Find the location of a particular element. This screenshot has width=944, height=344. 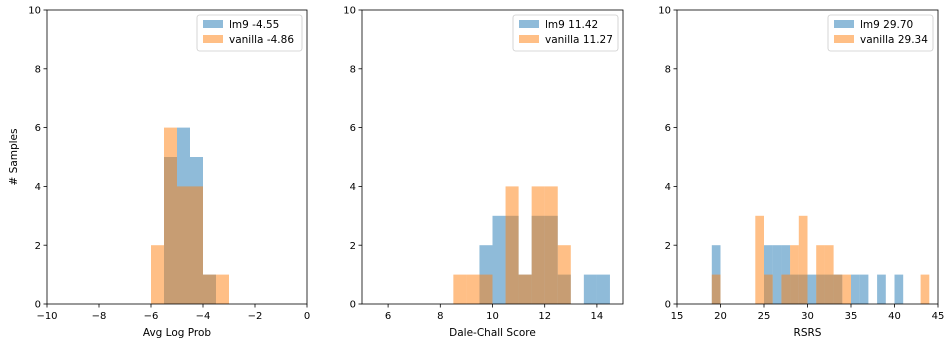

x-tick-label: 14 is located at coordinates (597, 316).